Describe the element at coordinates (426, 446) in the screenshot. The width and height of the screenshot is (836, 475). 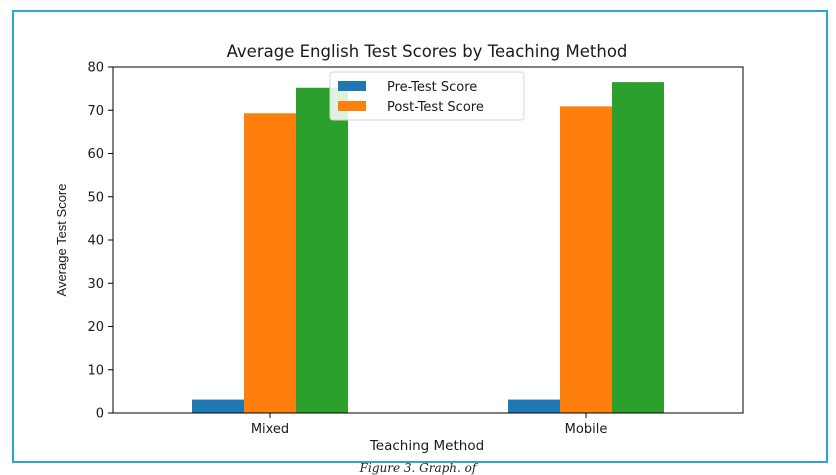
I see `x-axis-title: Teaching Method` at that location.